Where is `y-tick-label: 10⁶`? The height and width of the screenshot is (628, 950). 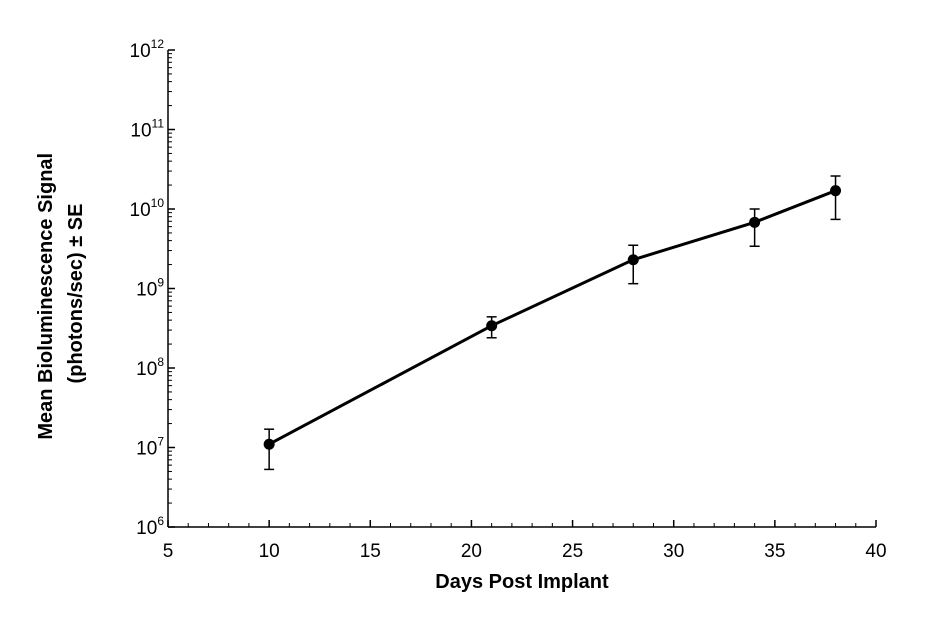
y-tick-label: 10⁶ is located at coordinates (150, 526).